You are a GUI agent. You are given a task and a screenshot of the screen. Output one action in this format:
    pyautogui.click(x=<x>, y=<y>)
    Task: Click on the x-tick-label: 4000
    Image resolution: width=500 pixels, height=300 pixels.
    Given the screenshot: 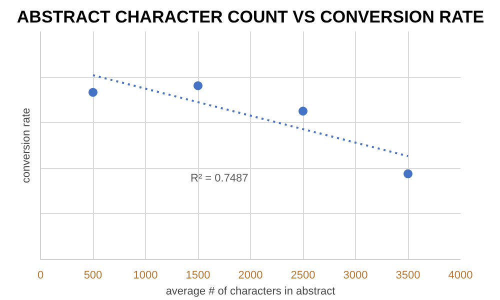 What is the action you would take?
    pyautogui.click(x=460, y=276)
    